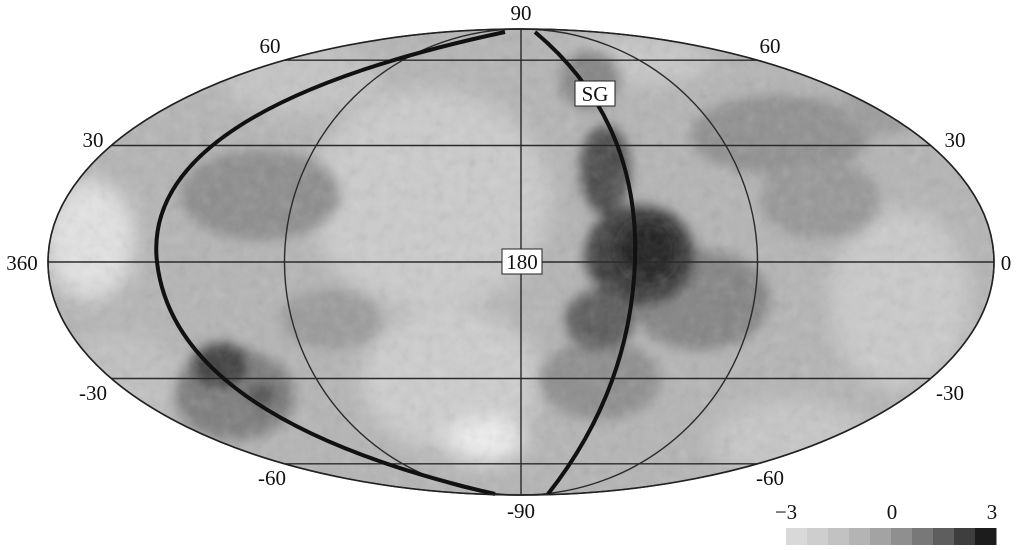  Describe the element at coordinates (1006, 263) in the screenshot. I see `lon-label-right: 0` at that location.